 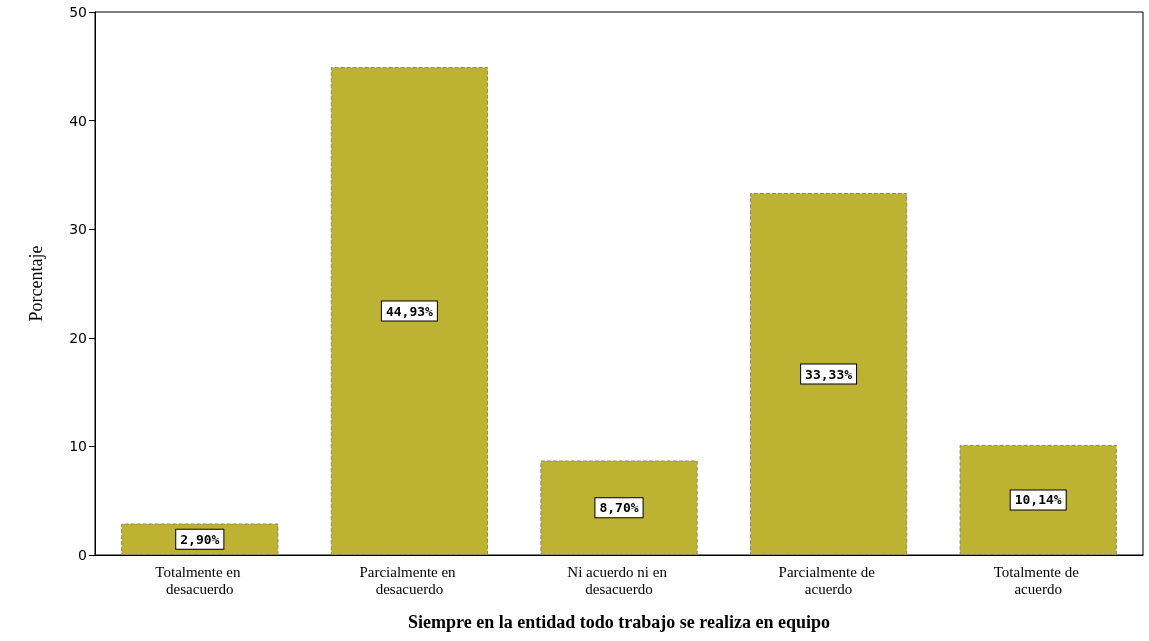 I want to click on x-tick-label: Parcialmente de acuerdo, so click(x=828, y=580).